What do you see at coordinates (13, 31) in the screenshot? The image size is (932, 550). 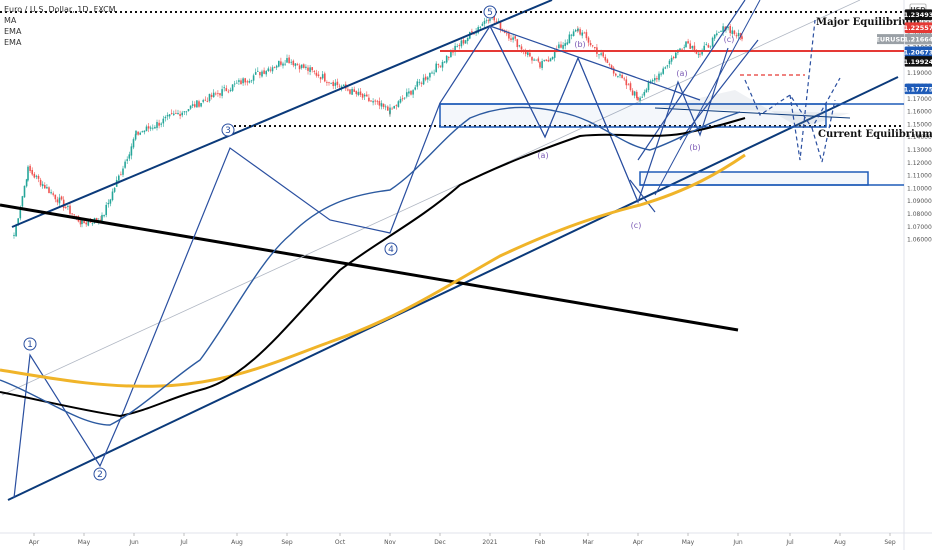 I see `legend-ema-1: EMA` at bounding box center [13, 31].